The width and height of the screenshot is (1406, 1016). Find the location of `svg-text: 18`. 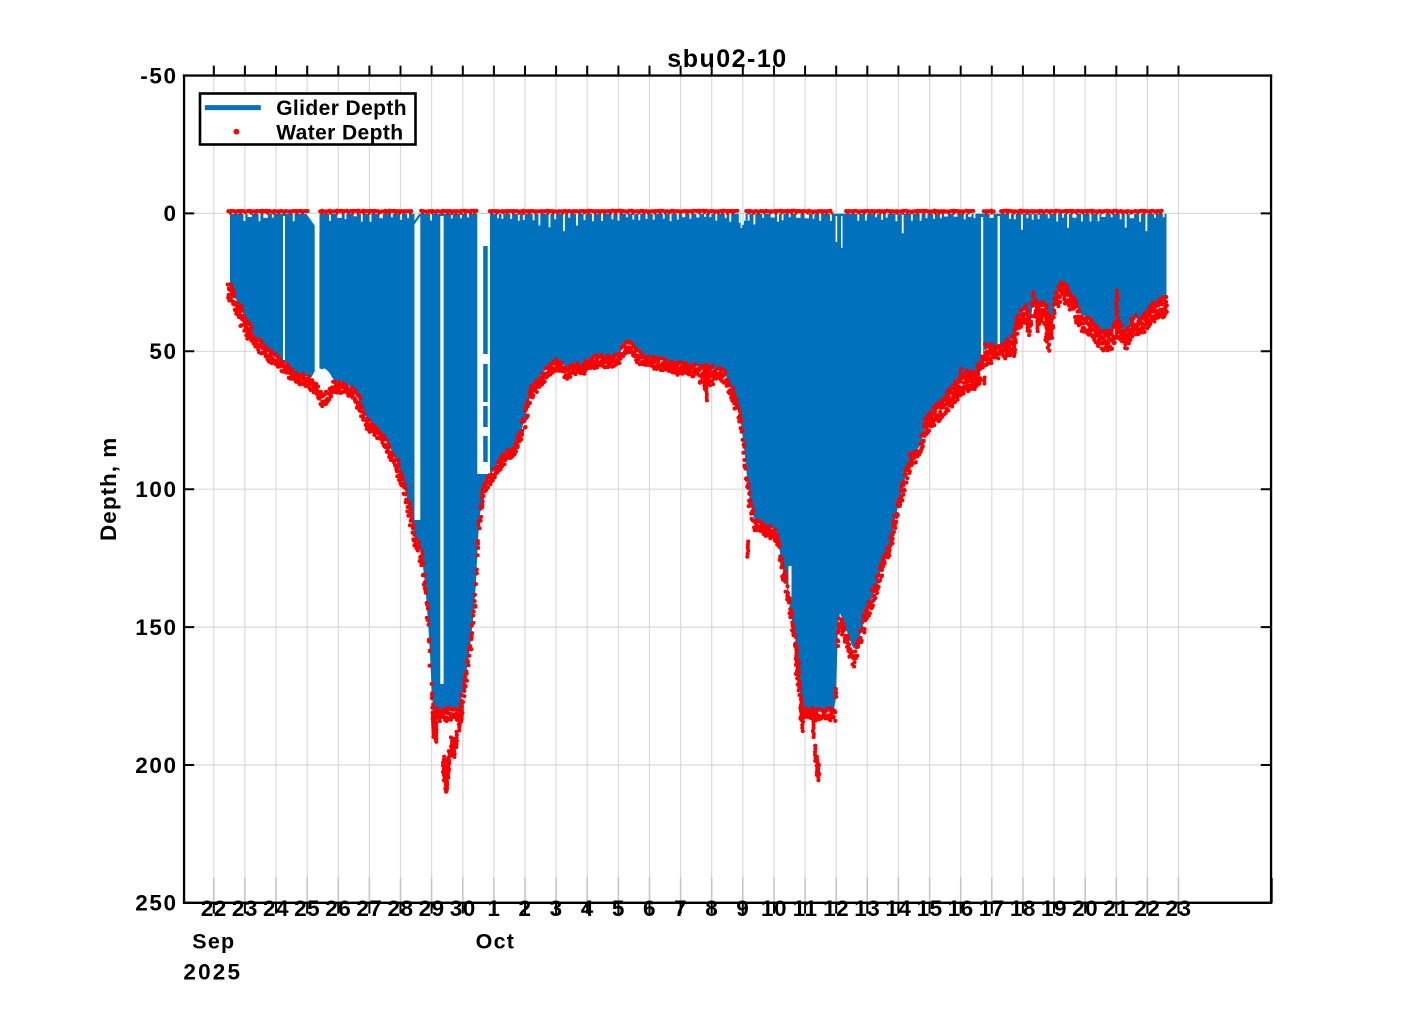

svg-text: 18 is located at coordinates (1023, 908).